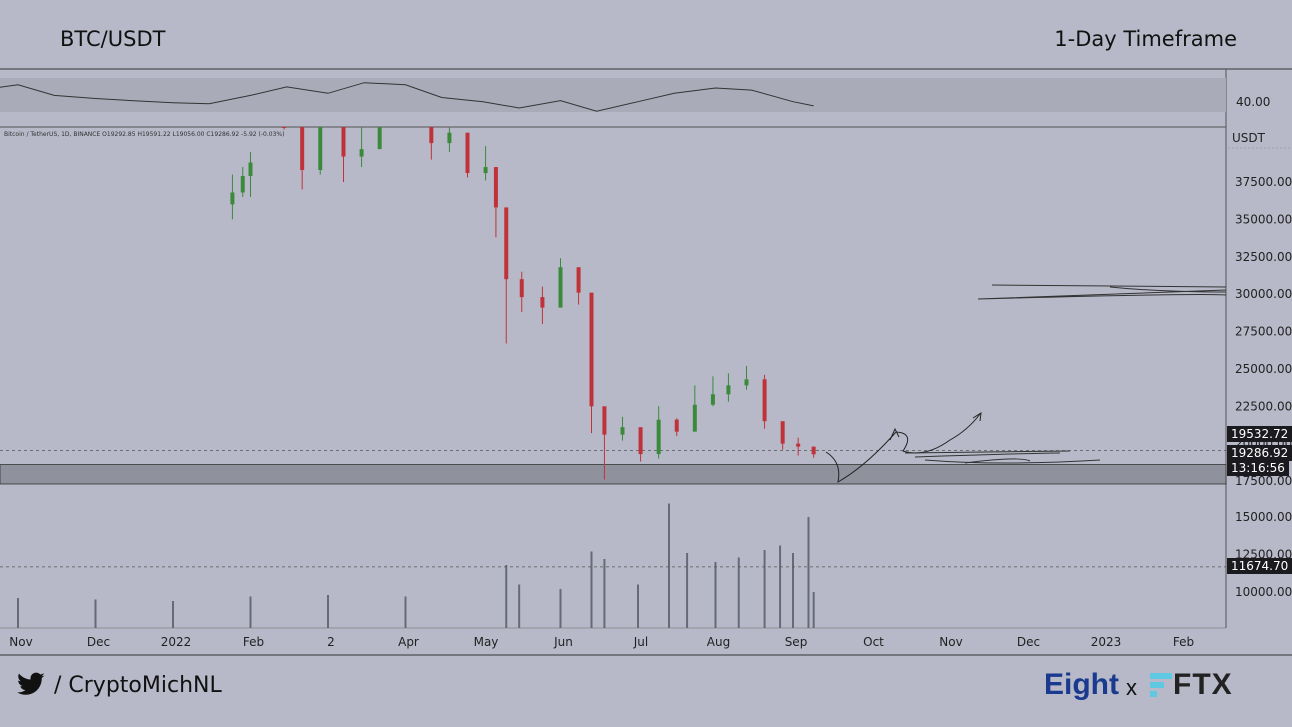 The image size is (1292, 727). Describe the element at coordinates (407, 97) in the screenshot. I see `rsi-line` at that location.